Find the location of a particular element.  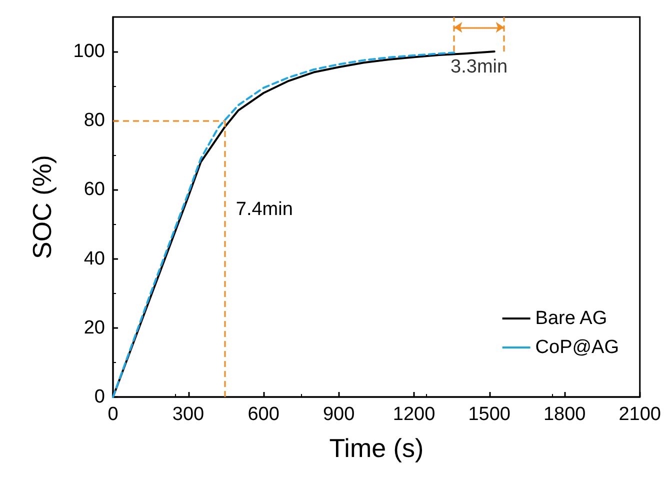

x-tick-label: 600 is located at coordinates (264, 414).